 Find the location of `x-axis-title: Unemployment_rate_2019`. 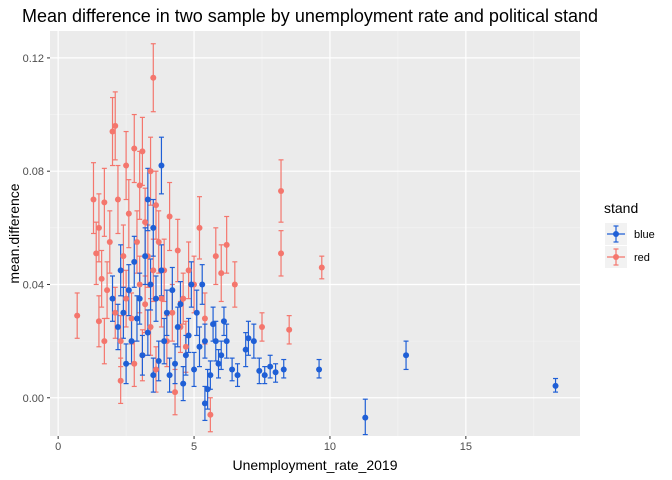

x-axis-title: Unemployment_rate_2019 is located at coordinates (315, 465).